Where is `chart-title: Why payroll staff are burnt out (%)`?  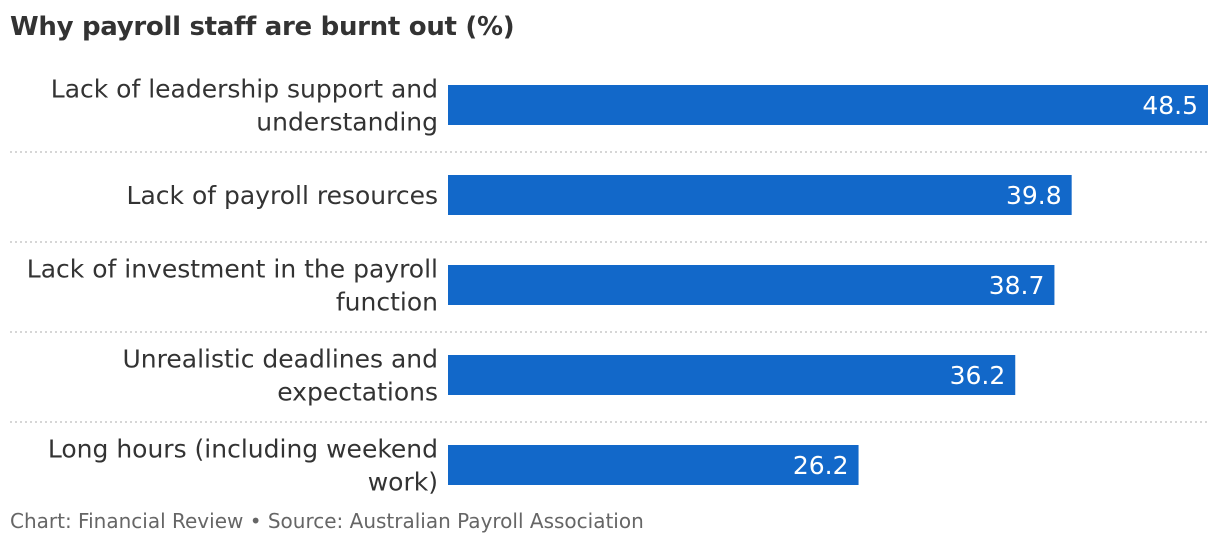 chart-title: Why payroll staff are burnt out (%) is located at coordinates (262, 27).